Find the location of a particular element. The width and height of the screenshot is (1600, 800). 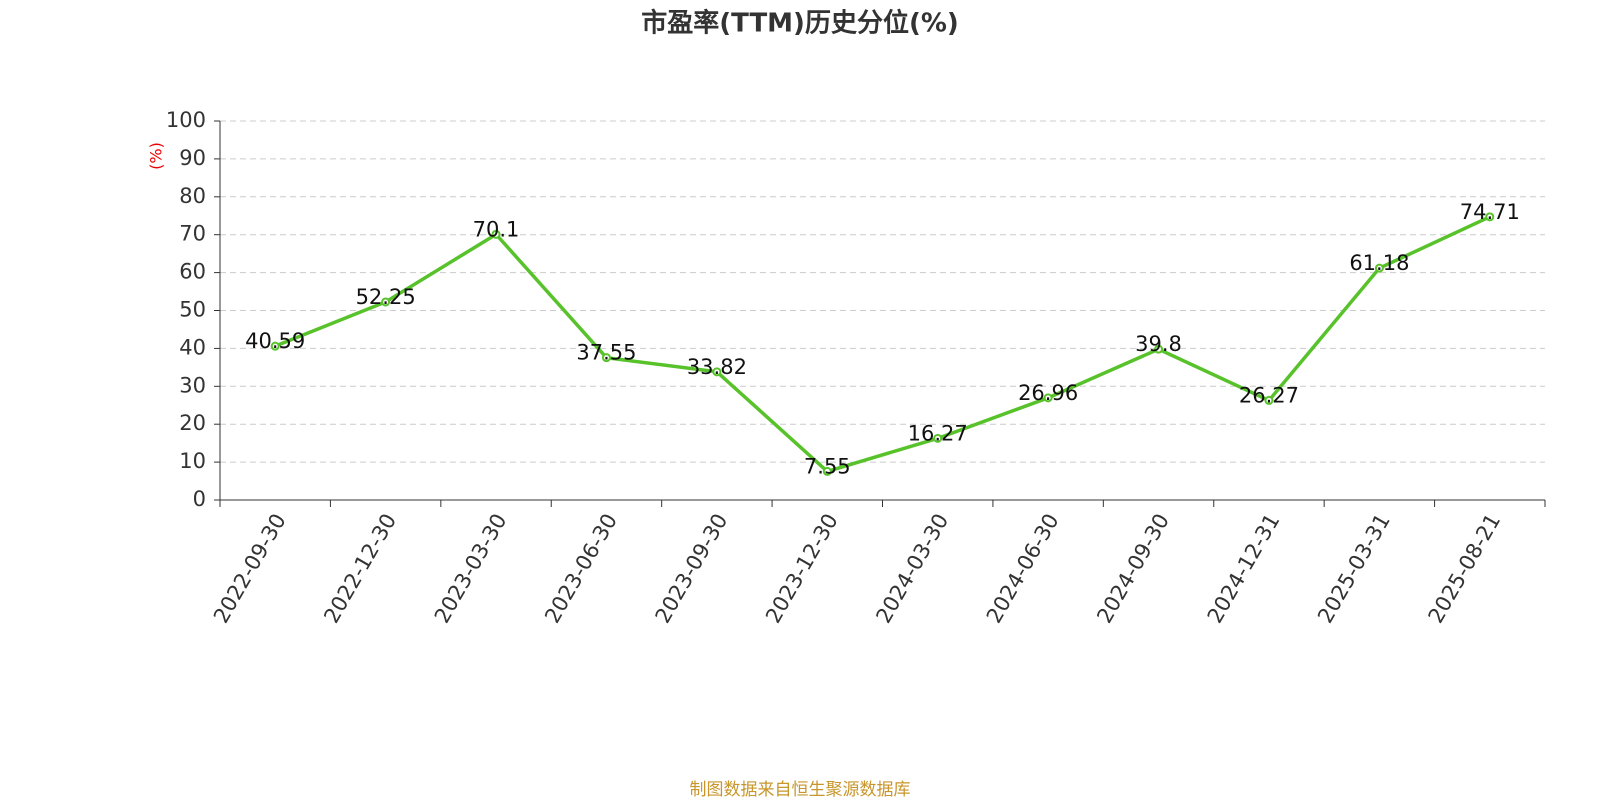

data-label: 39.8 is located at coordinates (1158, 344).